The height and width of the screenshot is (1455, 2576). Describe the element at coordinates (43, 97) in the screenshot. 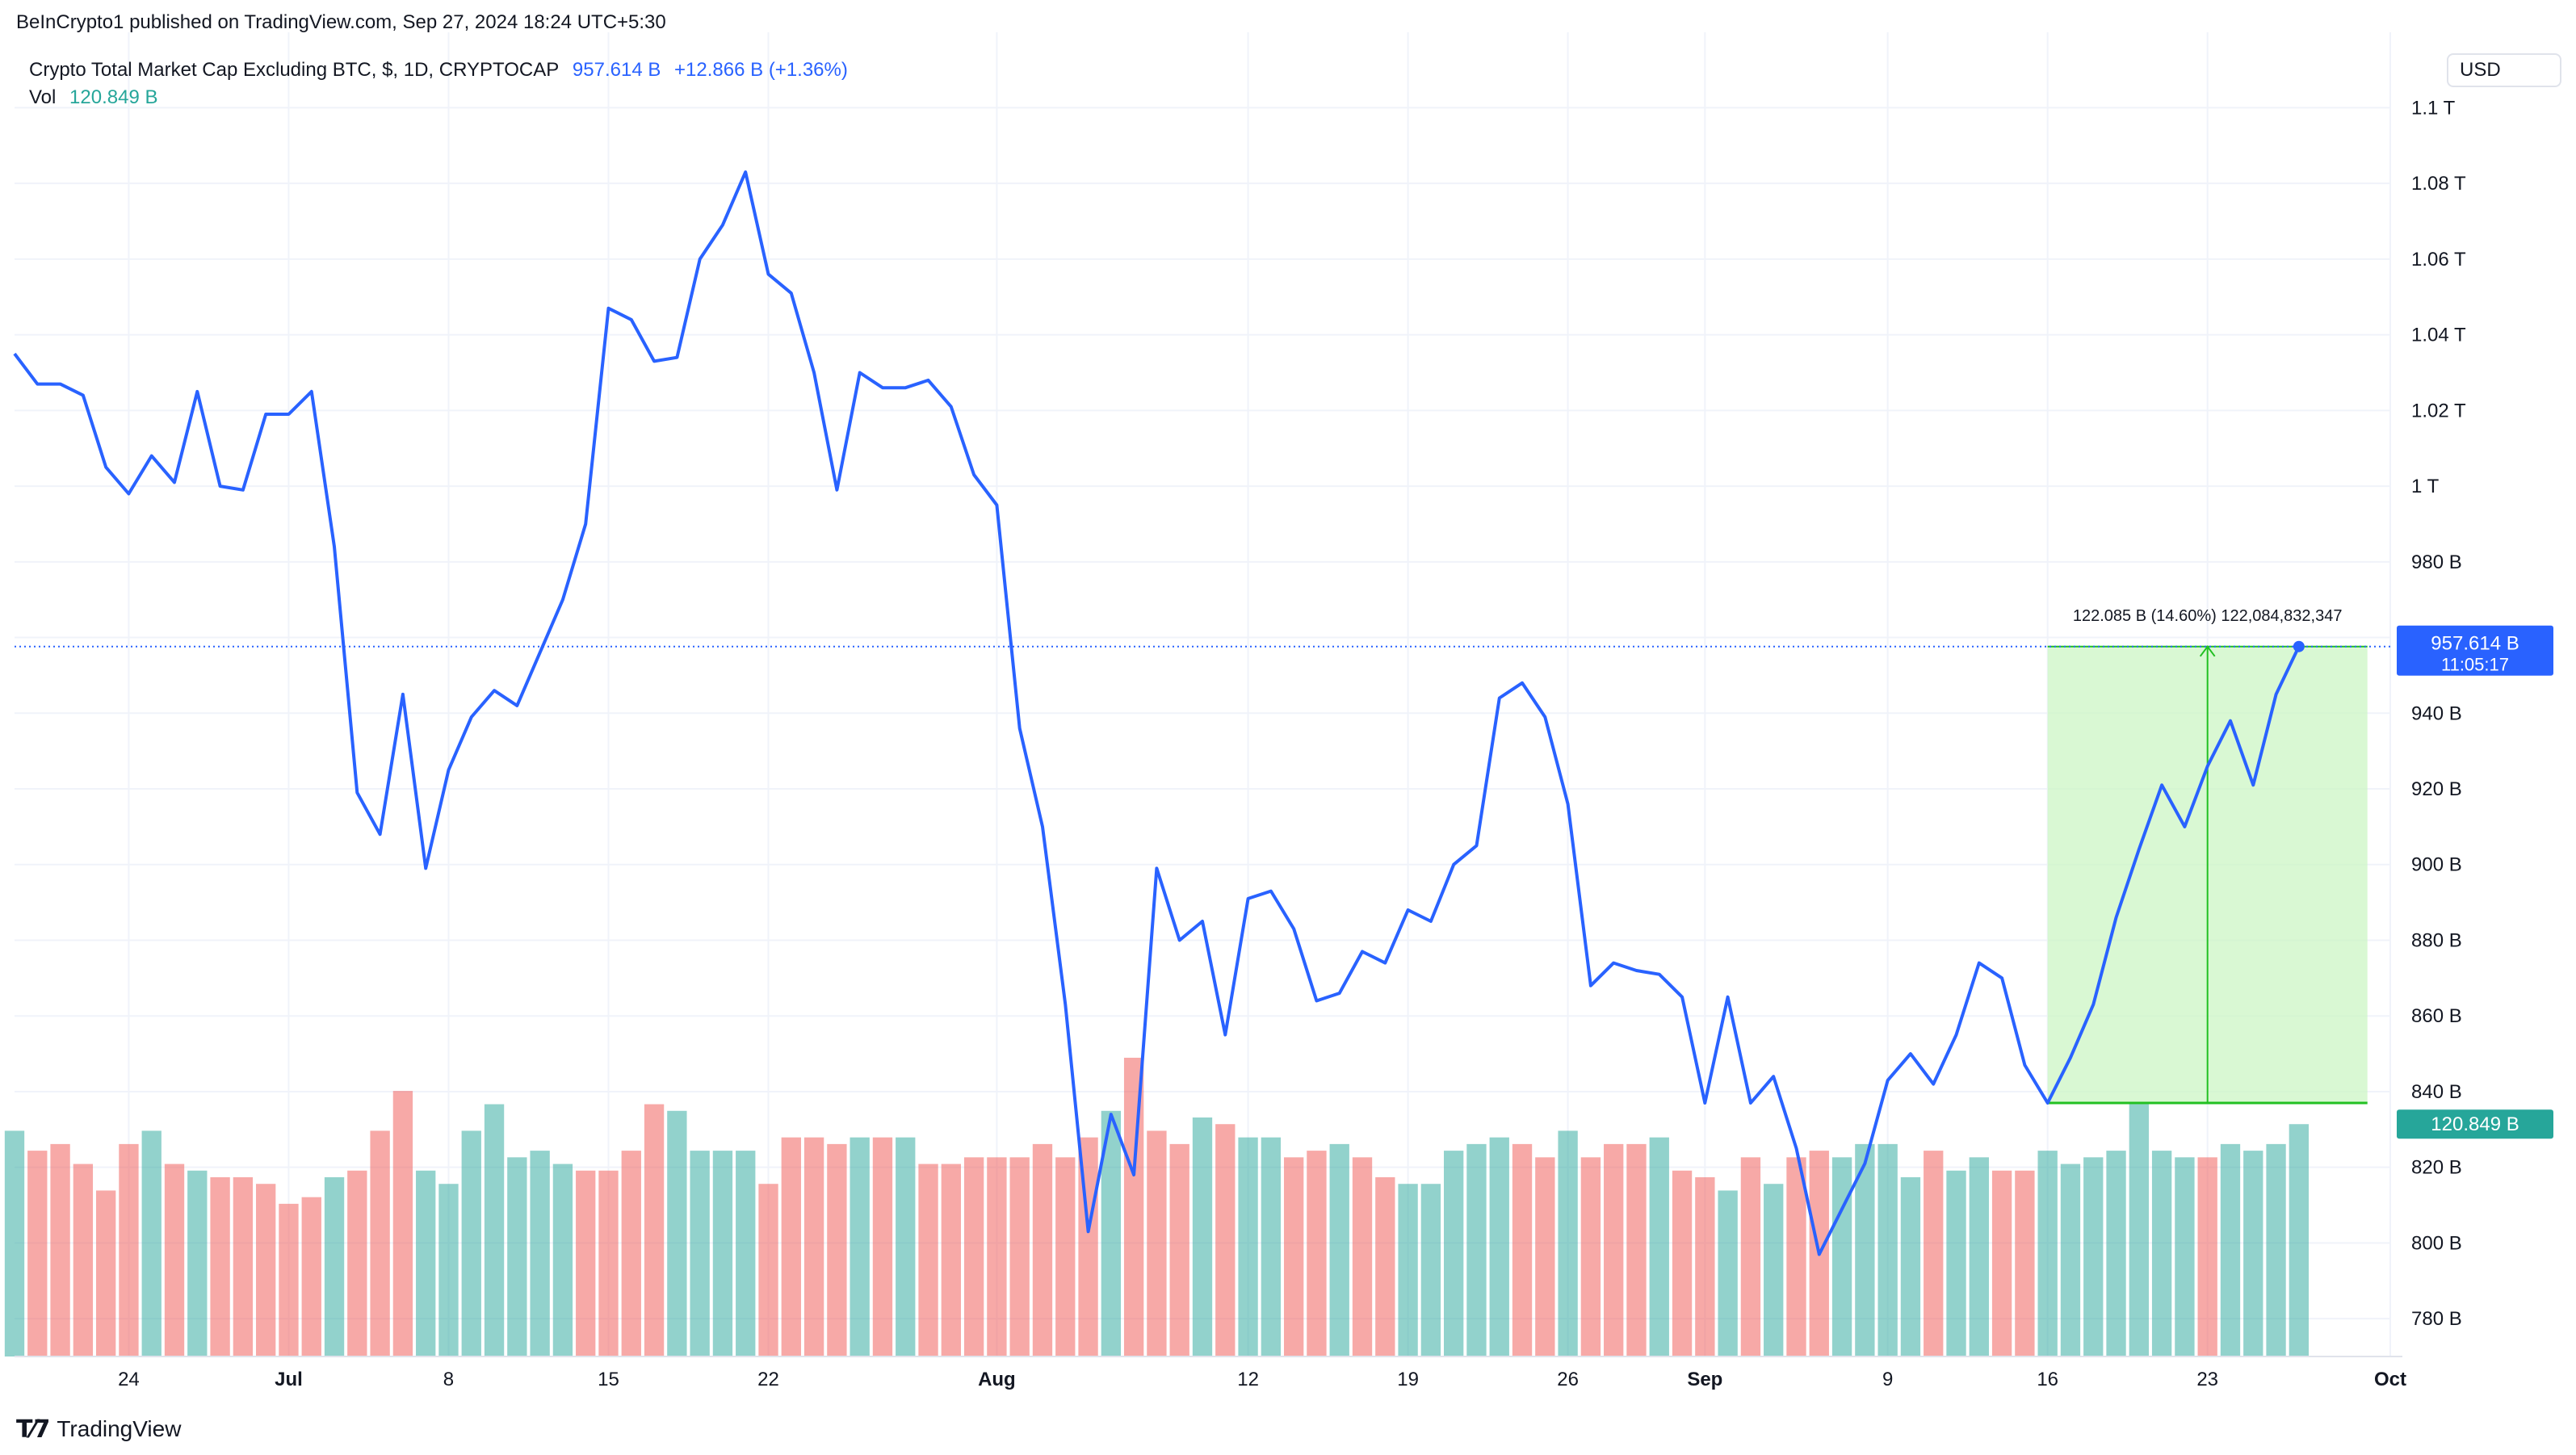

I see `volume-label: Vol` at that location.